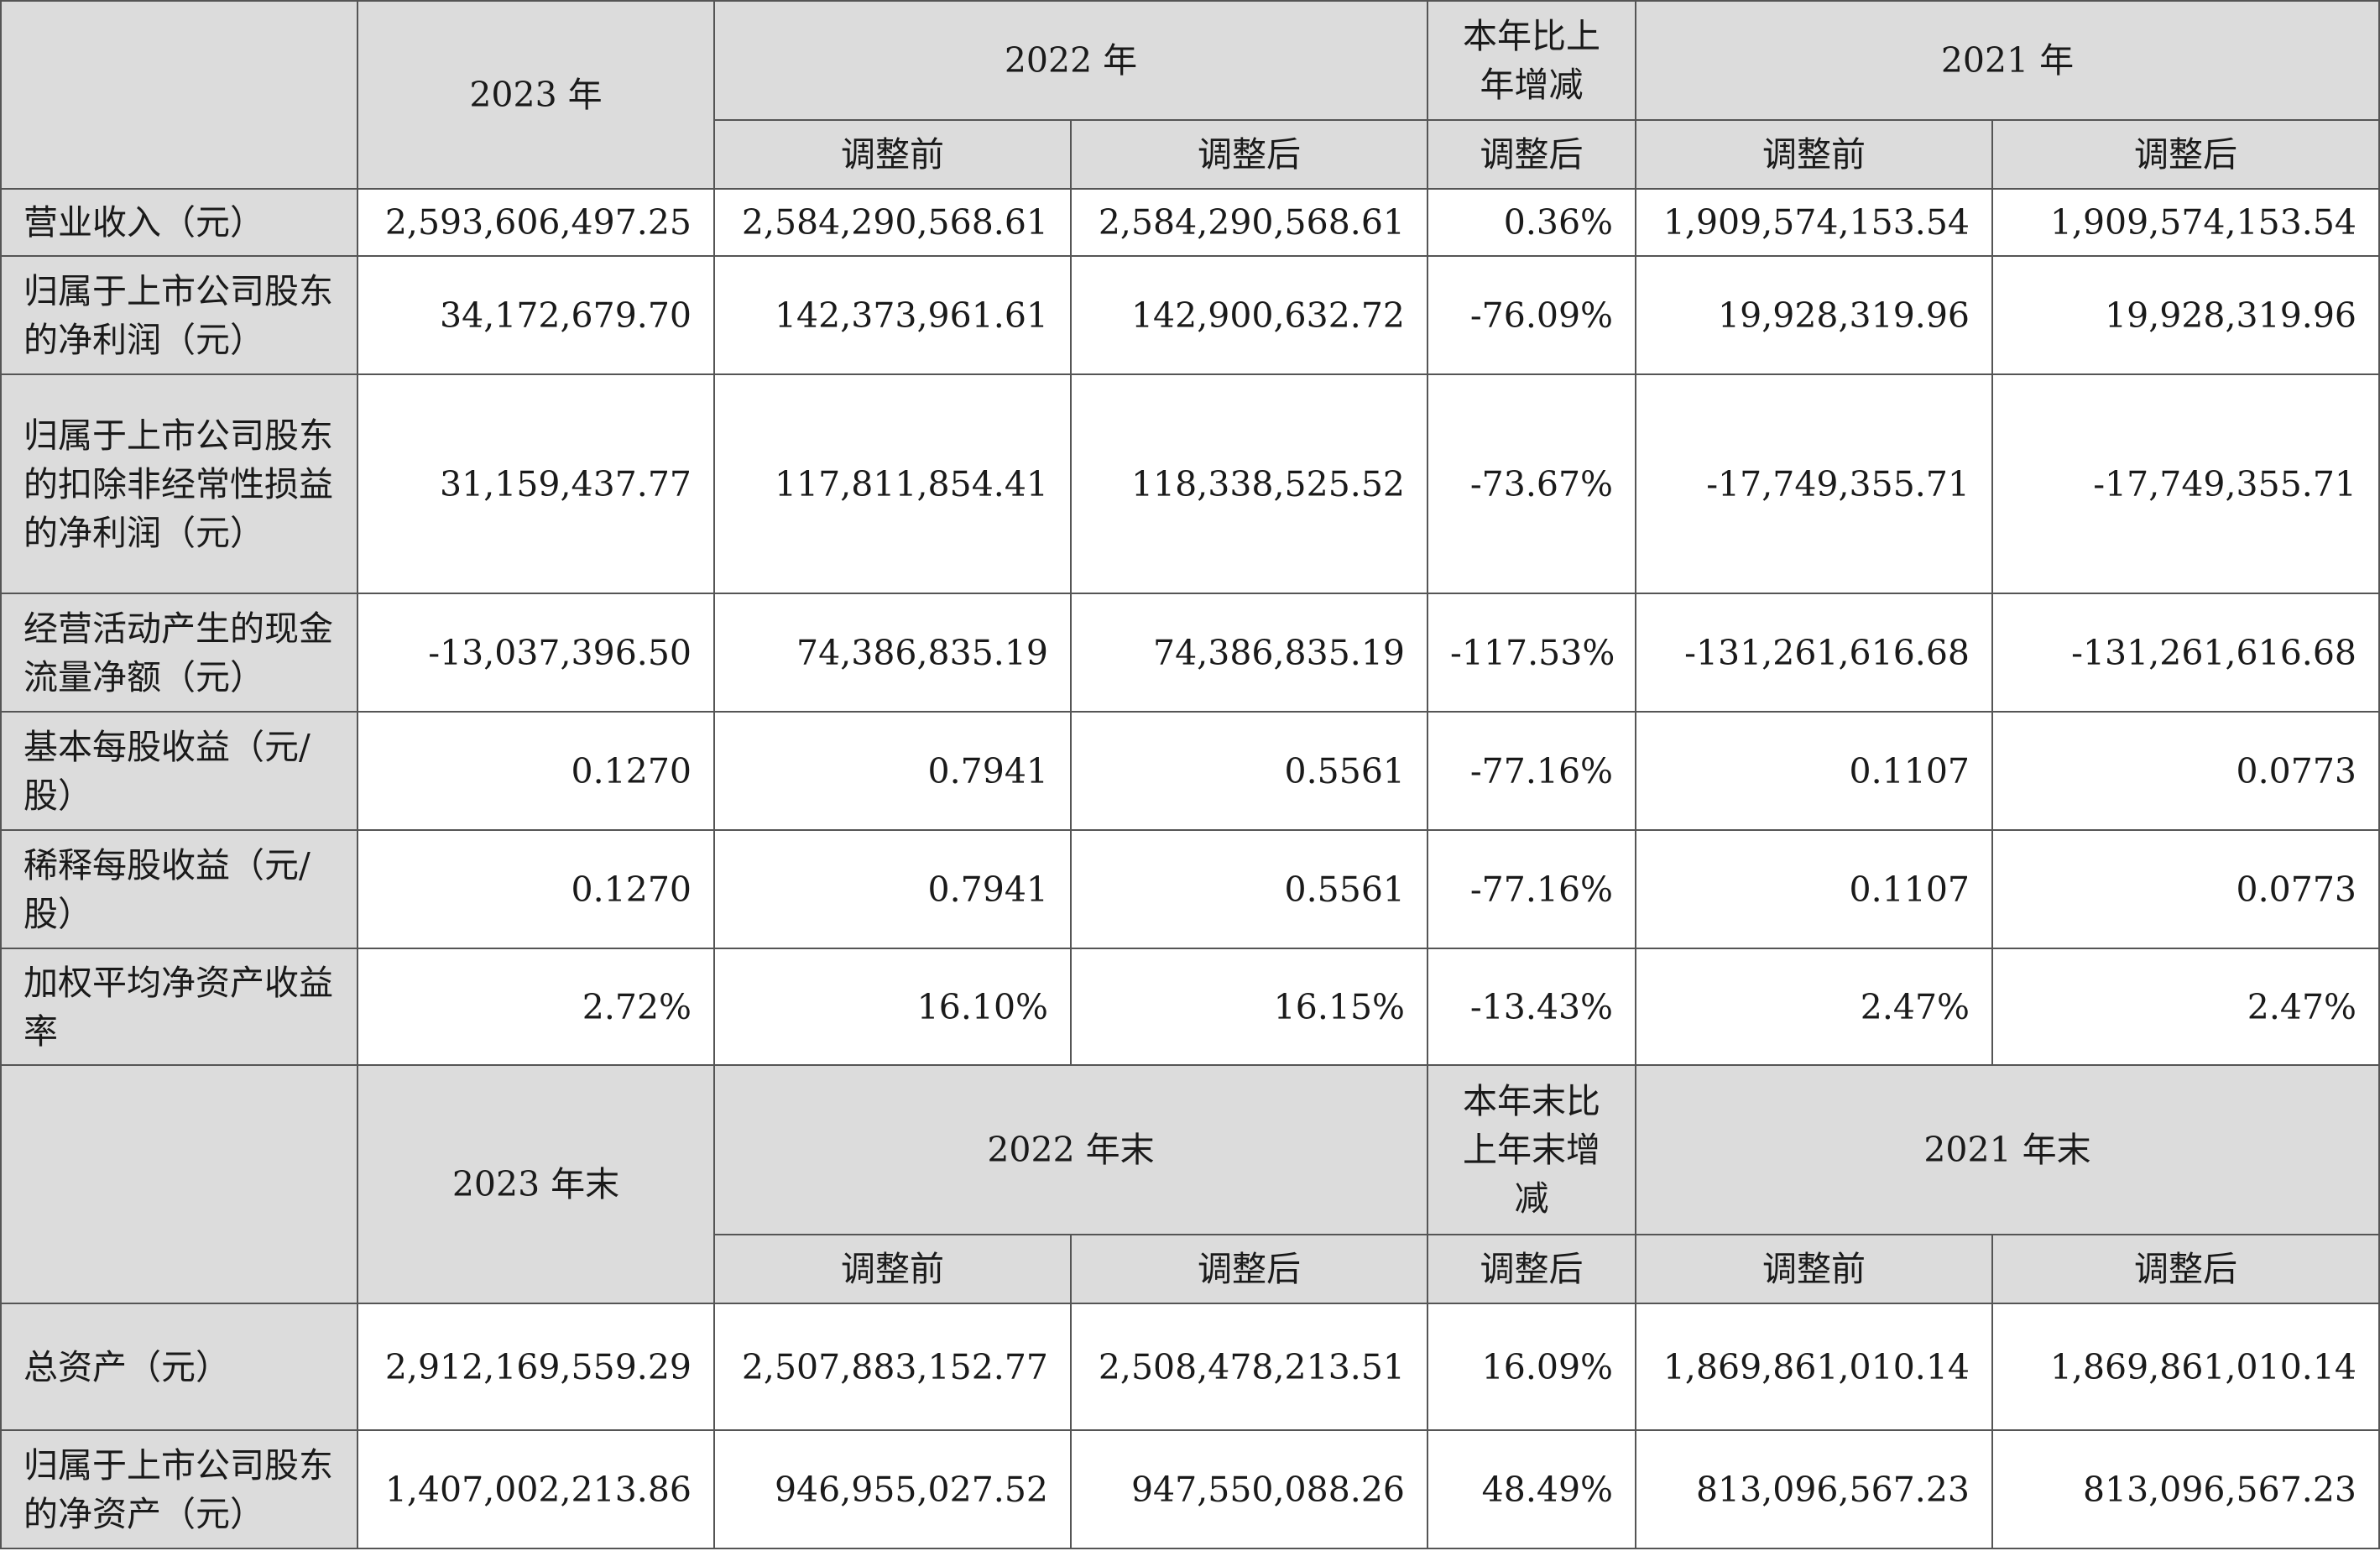 The width and height of the screenshot is (2380, 1551). I want to click on row-label: 经营活动产生的现金流量净额（元）, so click(179, 653).